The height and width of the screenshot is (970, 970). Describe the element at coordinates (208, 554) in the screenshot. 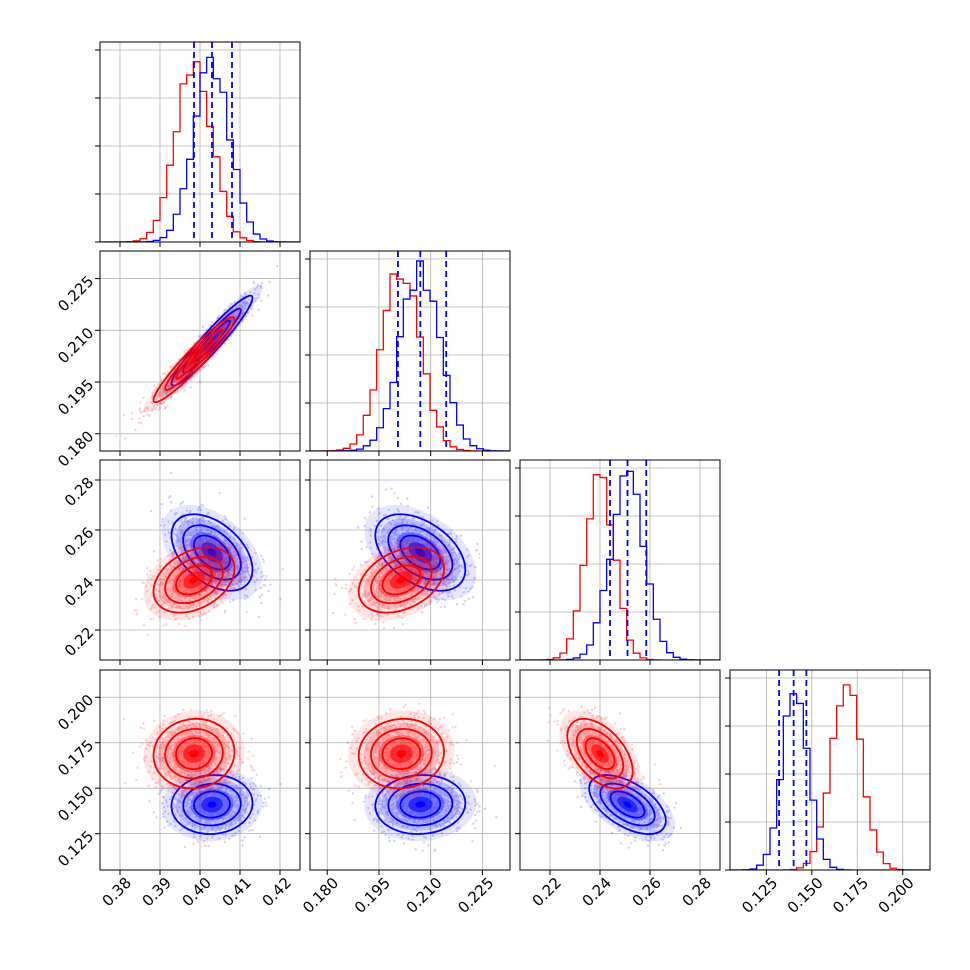

I see `panel-content` at that location.